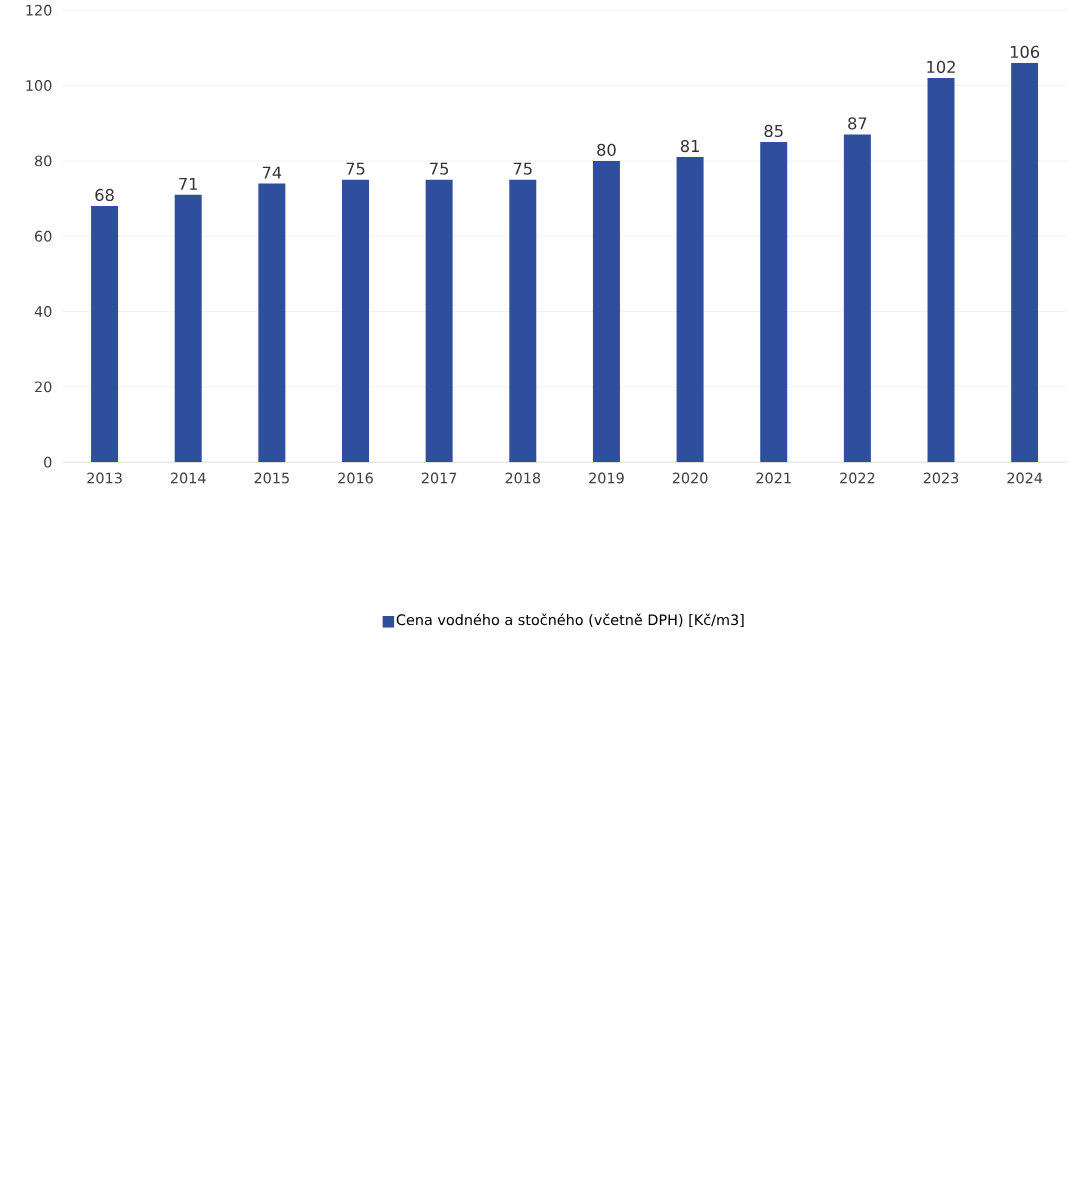 This screenshot has height=1189, width=1070. What do you see at coordinates (188, 478) in the screenshot?
I see `x-tick-label: 2014` at bounding box center [188, 478].